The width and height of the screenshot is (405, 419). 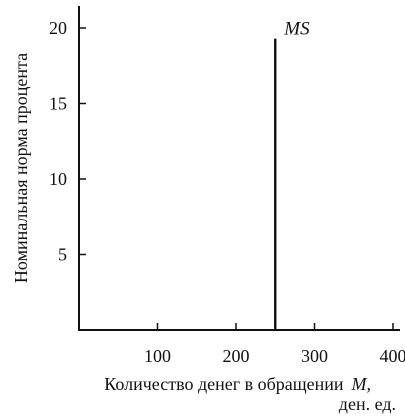 I want to click on x-axis-unit: ден. ед., so click(x=367, y=404).